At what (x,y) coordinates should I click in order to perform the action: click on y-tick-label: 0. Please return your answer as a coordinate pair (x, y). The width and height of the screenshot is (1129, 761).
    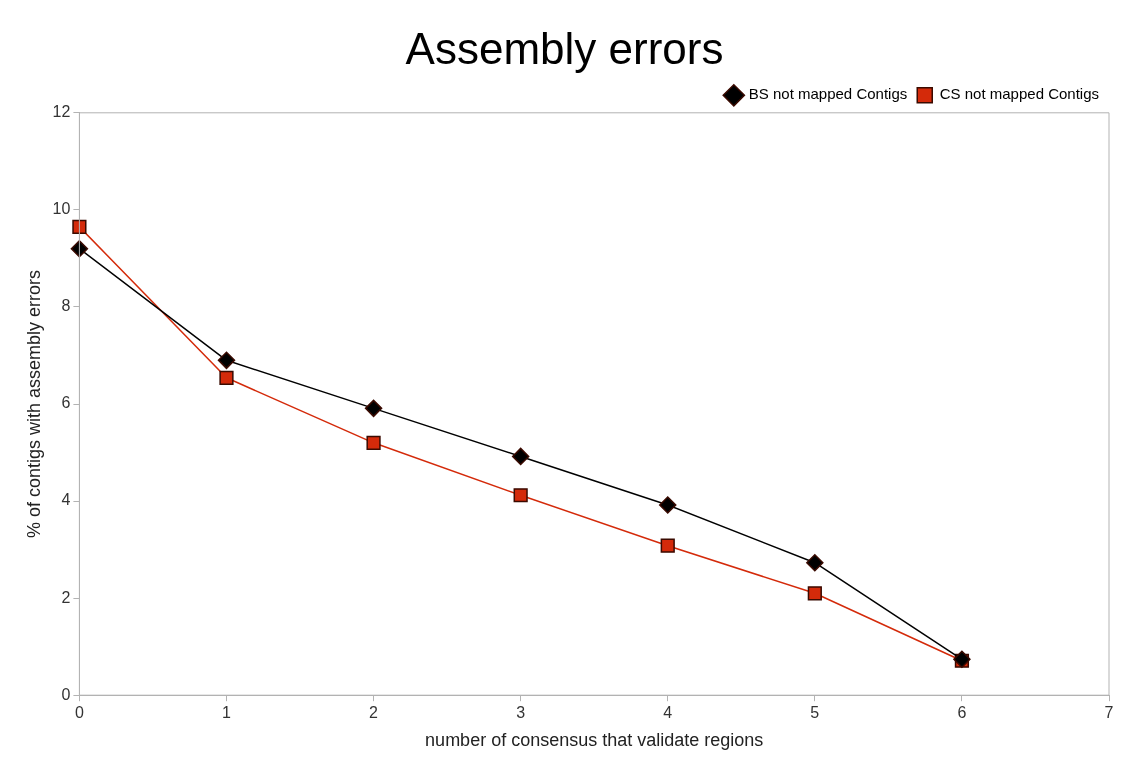
    Looking at the image, I should click on (66, 694).